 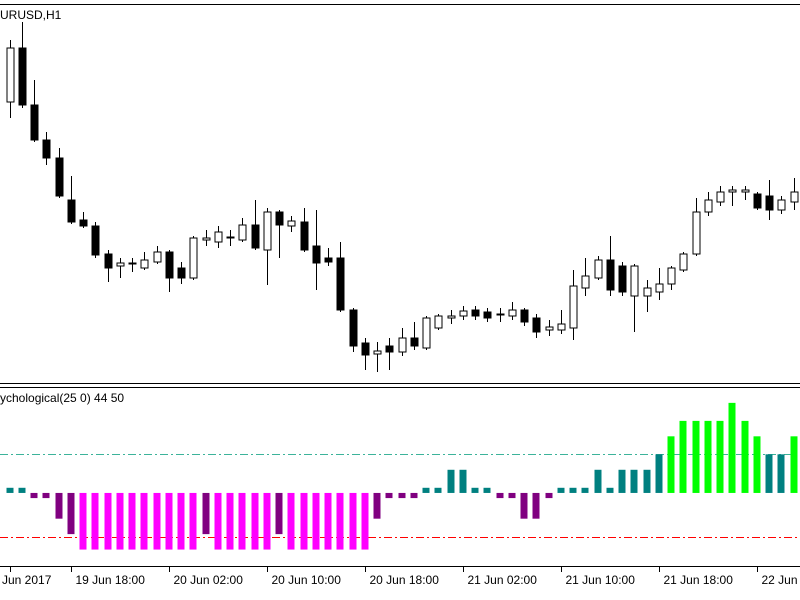 I want to click on x-tick-label: 20 Jun 18:00, so click(x=405, y=580).